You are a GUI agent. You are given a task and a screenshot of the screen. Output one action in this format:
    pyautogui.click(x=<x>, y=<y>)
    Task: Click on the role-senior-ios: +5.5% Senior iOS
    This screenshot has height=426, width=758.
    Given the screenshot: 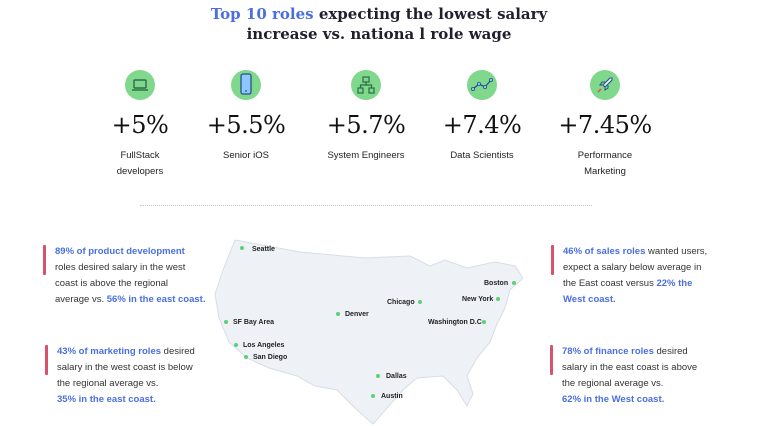 What is the action you would take?
    pyautogui.click(x=246, y=117)
    